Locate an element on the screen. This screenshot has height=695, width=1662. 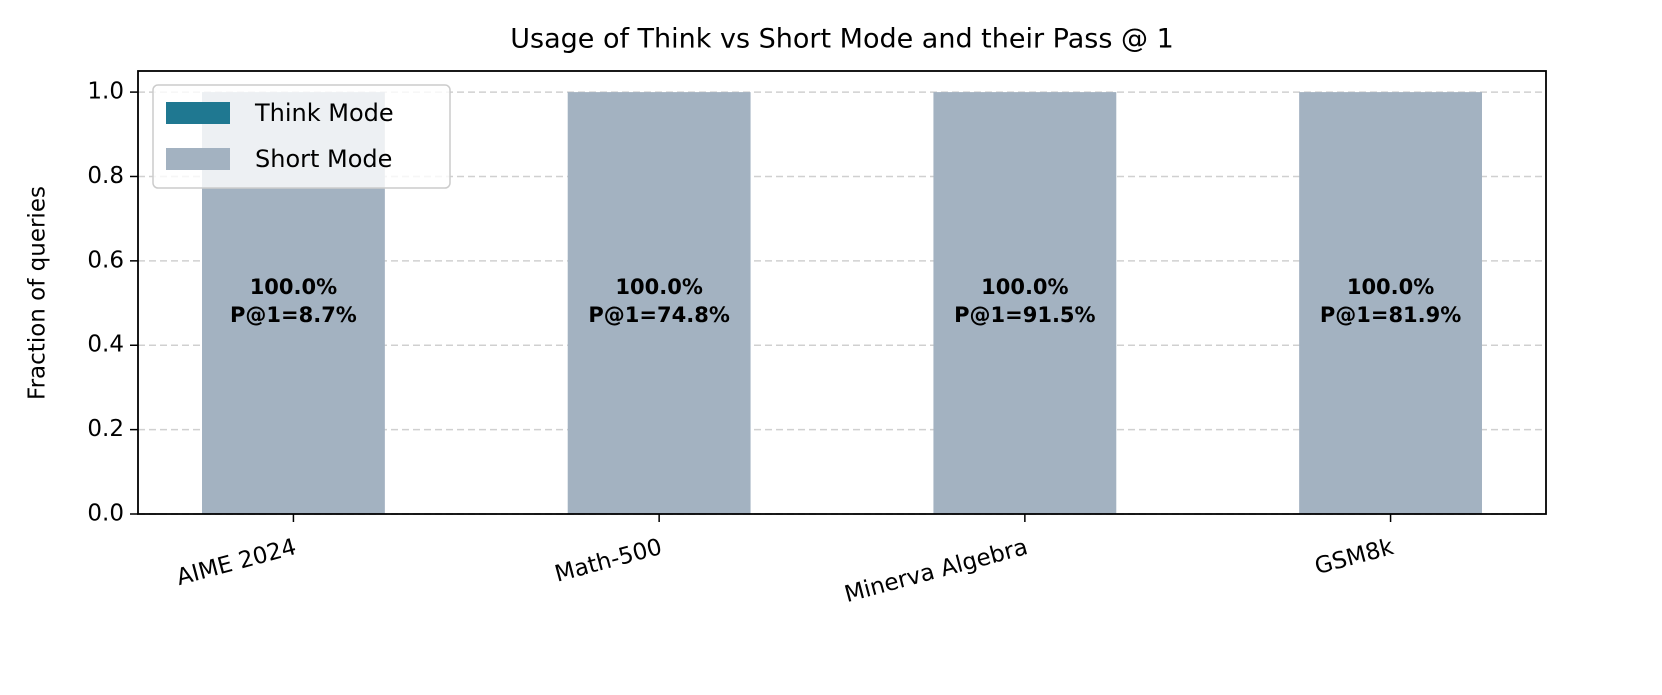
y-axis-label: Fraction of queries is located at coordinates (38, 293).